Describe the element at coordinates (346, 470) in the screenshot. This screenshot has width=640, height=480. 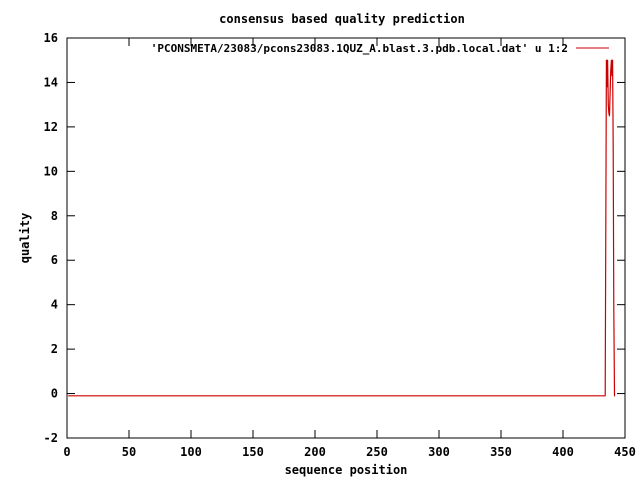
I see `x-axis-label: sequence position` at that location.